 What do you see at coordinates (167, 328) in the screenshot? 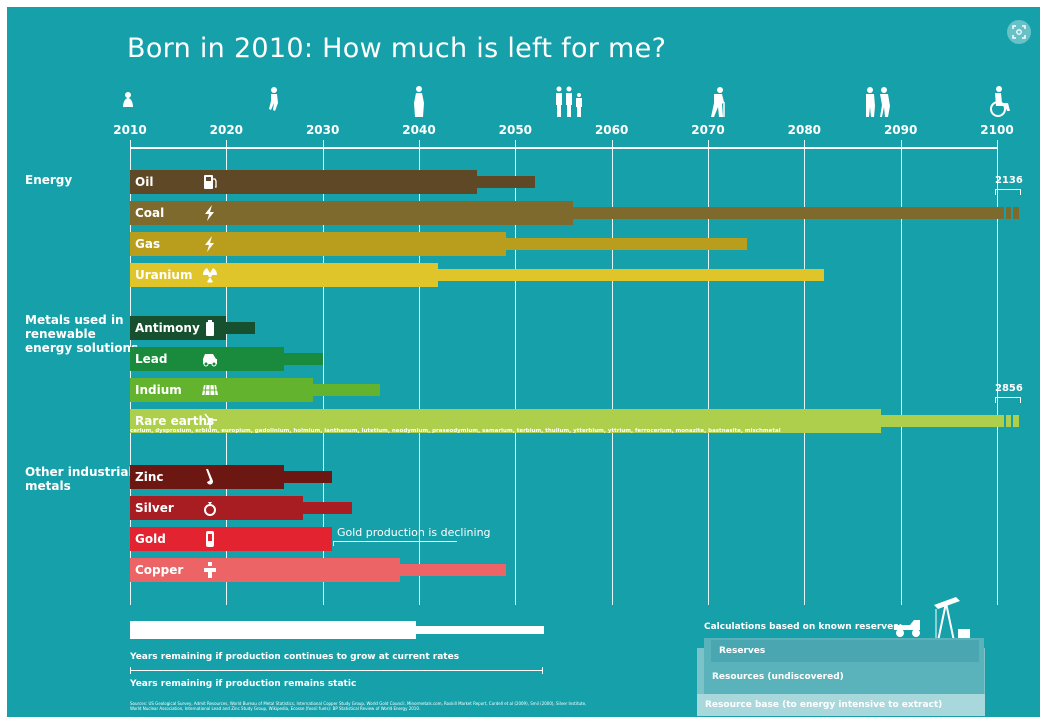
I see `bar-label: Antimony` at bounding box center [167, 328].